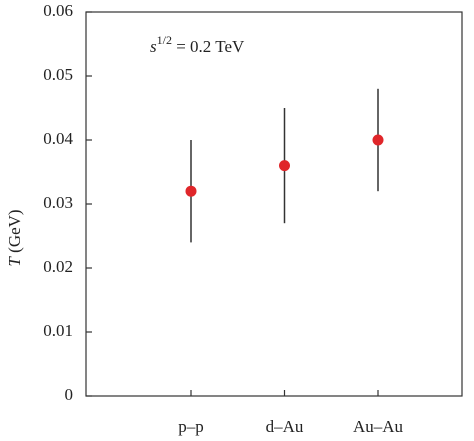 The width and height of the screenshot is (474, 441). I want to click on annotation-sup: 1/2, so click(164, 40).